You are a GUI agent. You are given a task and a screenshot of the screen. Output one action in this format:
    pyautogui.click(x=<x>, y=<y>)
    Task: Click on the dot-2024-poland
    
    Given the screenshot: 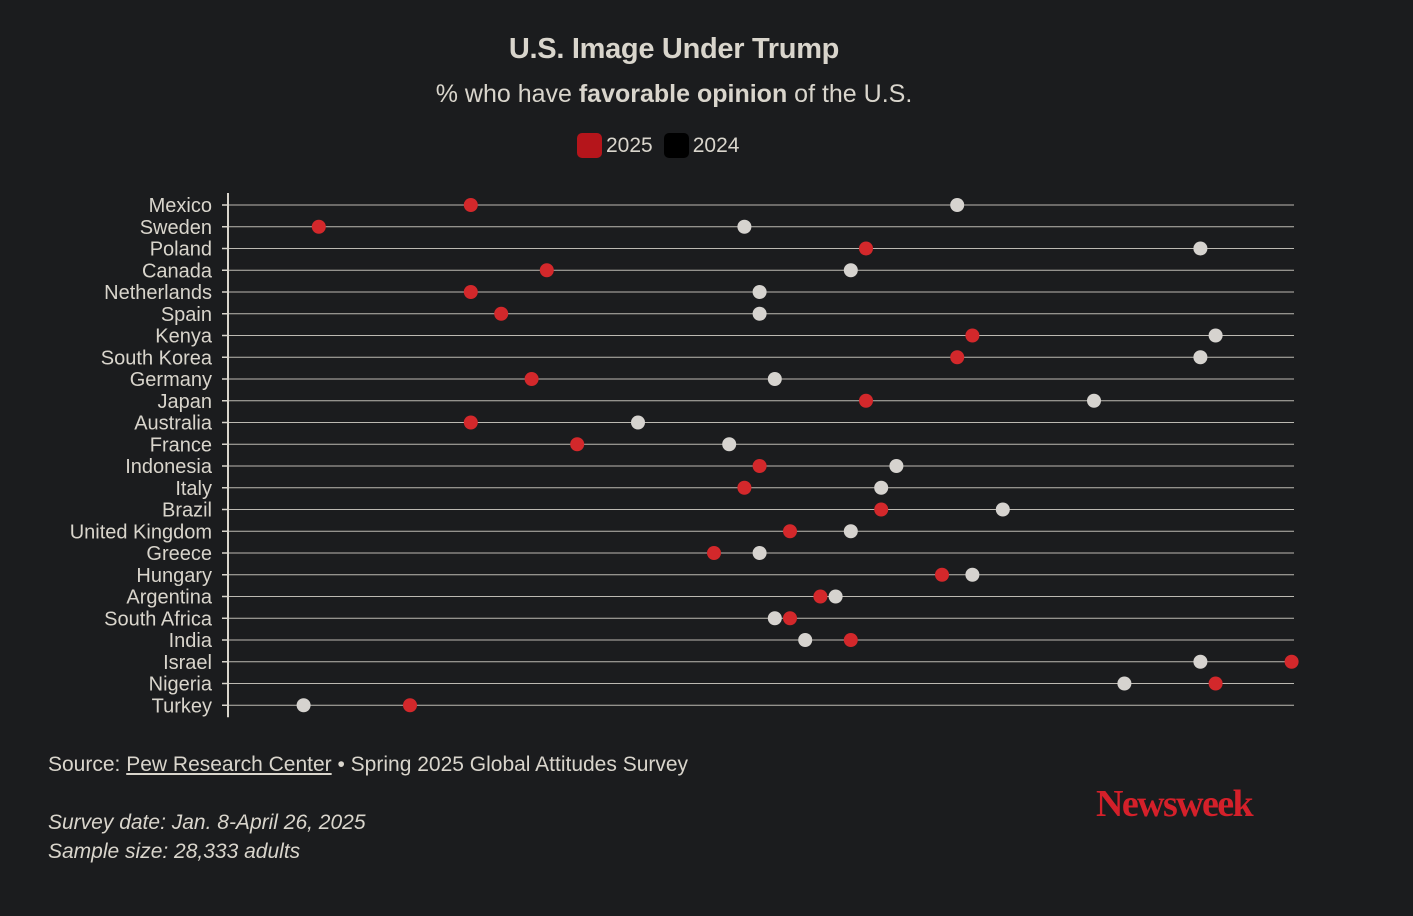 What is the action you would take?
    pyautogui.click(x=1200, y=248)
    